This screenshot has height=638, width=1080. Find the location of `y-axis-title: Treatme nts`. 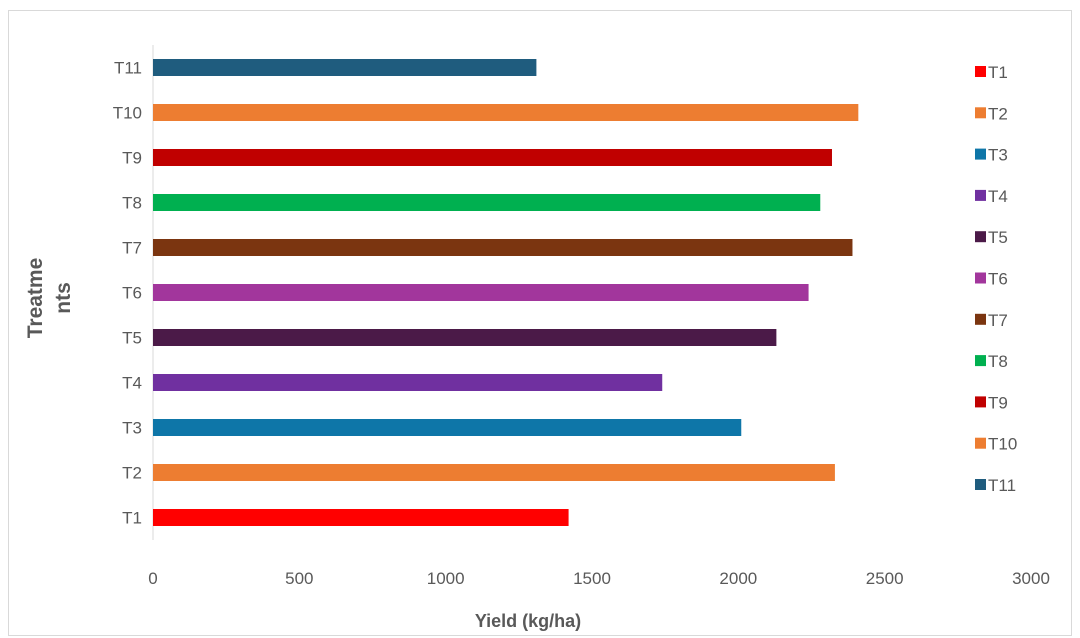

y-axis-title: Treatme nts is located at coordinates (49, 298).